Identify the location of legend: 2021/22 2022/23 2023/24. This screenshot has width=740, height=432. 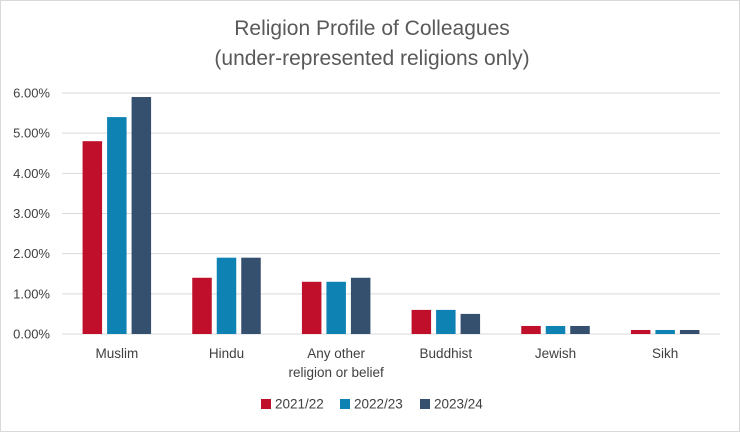
(372, 404).